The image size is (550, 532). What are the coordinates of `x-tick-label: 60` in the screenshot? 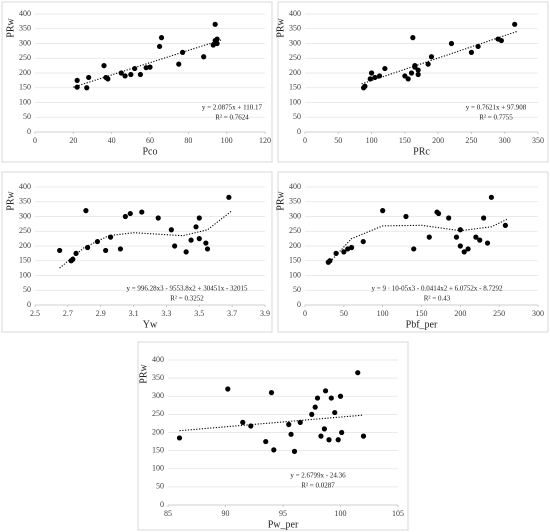 It's located at (150, 140).